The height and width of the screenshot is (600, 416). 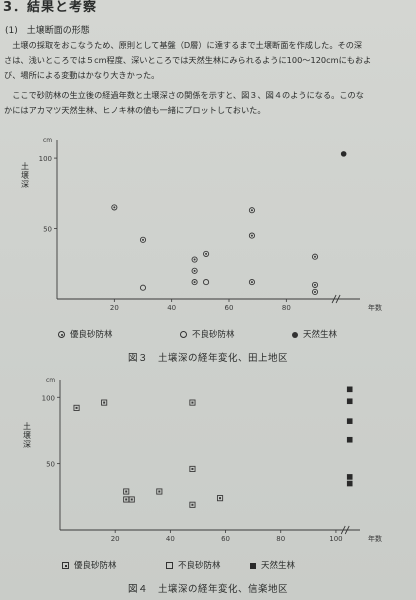 I want to click on paragraph-line: び、場所による変動はかなり大きかった。, so click(x=82, y=75).